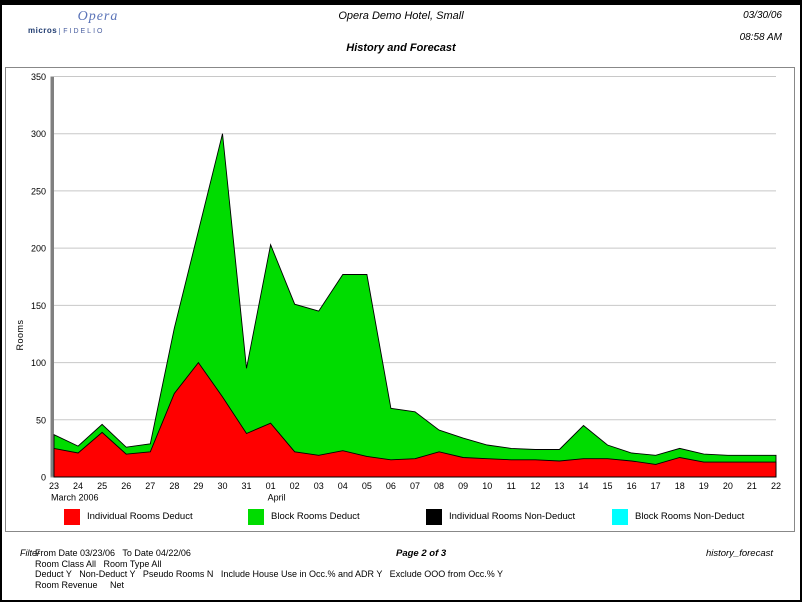 This screenshot has width=802, height=602. Describe the element at coordinates (728, 486) in the screenshot. I see `x-tick-label: 20` at that location.